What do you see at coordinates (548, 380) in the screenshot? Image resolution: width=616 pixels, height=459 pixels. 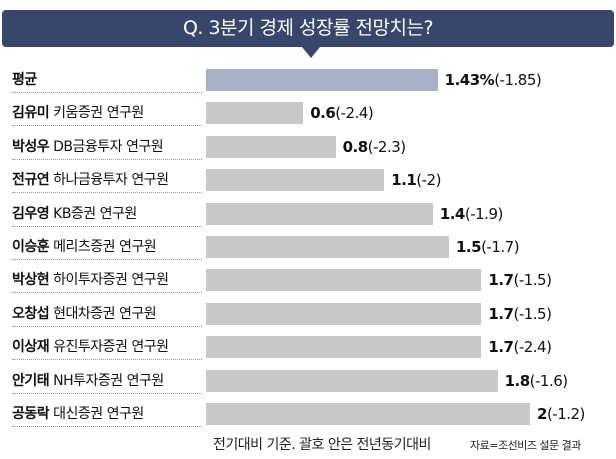 I see `yoy-value: (-1.6)` at bounding box center [548, 380].